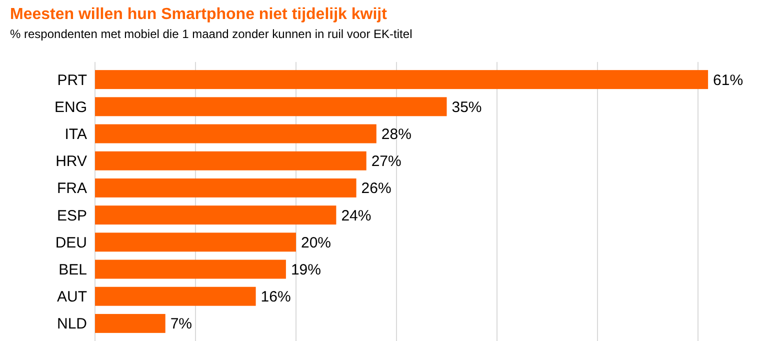 This screenshot has height=341, width=771. I want to click on data-label: 35%, so click(467, 107).